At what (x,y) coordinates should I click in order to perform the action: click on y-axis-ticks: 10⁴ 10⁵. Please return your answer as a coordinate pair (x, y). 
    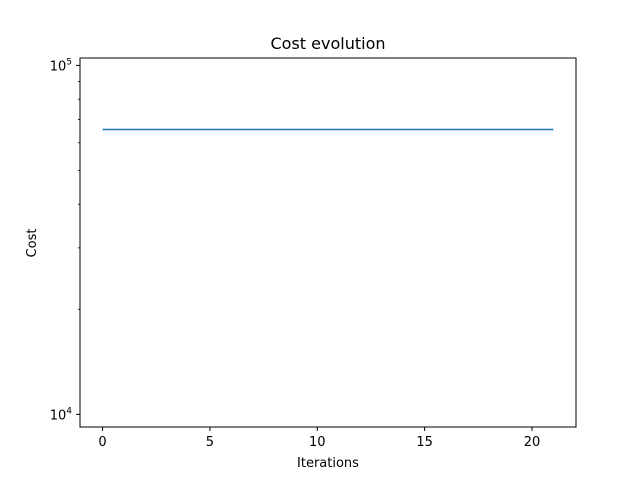
    Looking at the image, I should click on (65, 240).